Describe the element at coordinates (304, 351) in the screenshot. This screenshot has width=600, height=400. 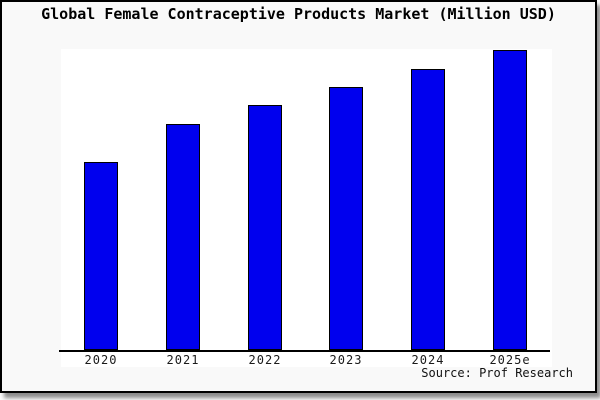
I see `x-axis-line` at that location.